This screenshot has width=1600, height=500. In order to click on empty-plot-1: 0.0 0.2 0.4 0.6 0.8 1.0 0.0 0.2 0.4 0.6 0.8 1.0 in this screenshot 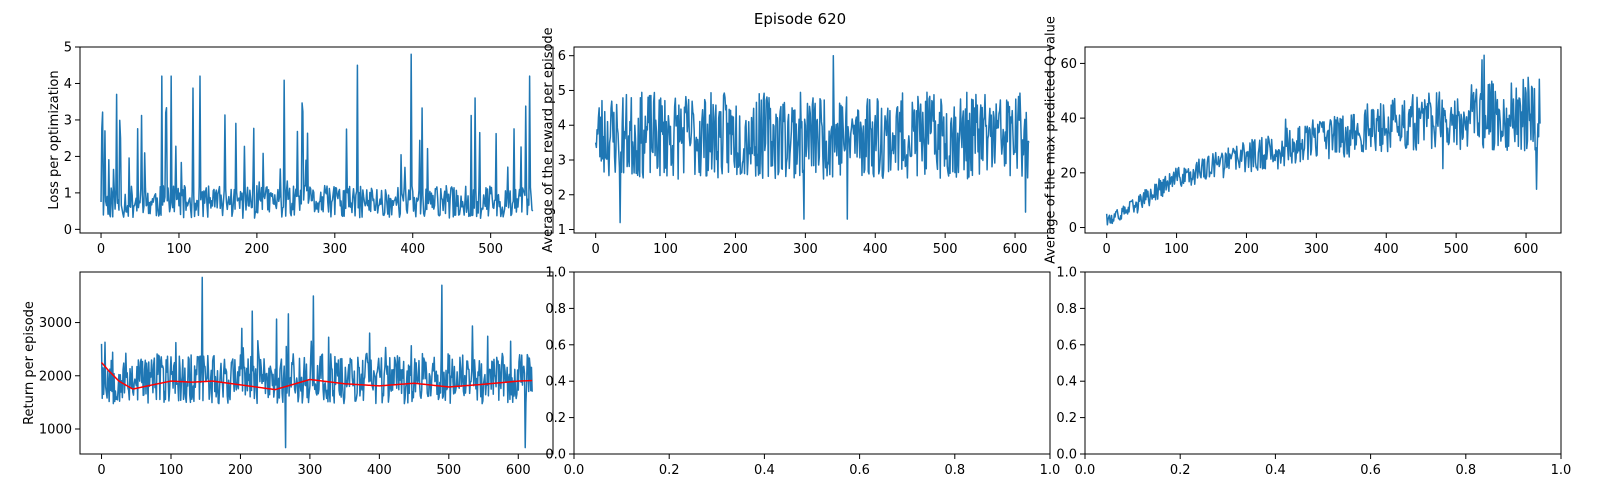, I will do `click(802, 372)`.